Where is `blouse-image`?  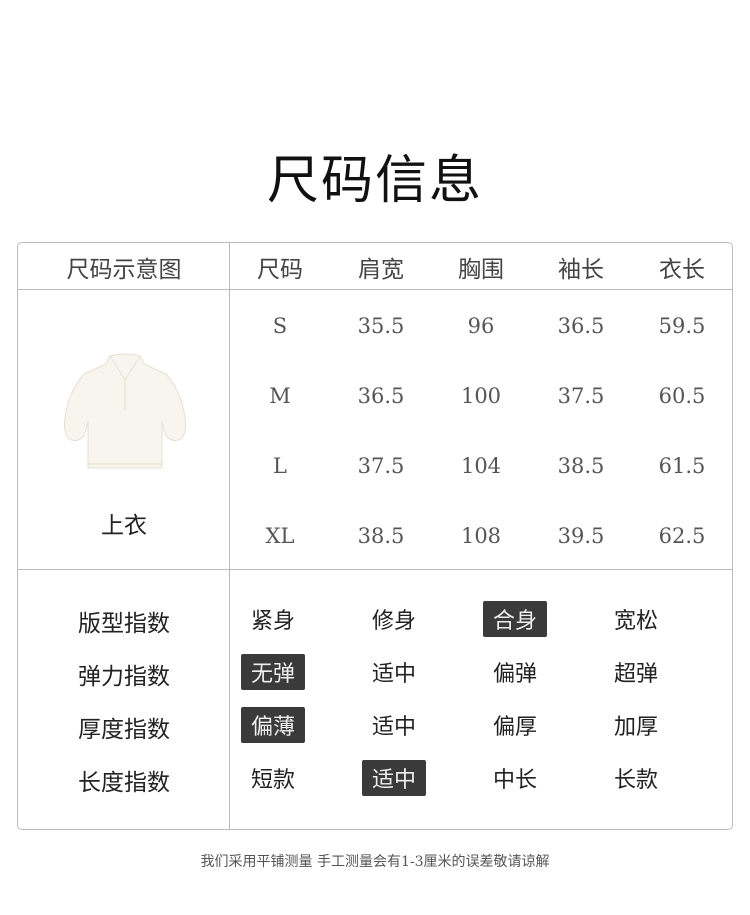 blouse-image is located at coordinates (125, 411).